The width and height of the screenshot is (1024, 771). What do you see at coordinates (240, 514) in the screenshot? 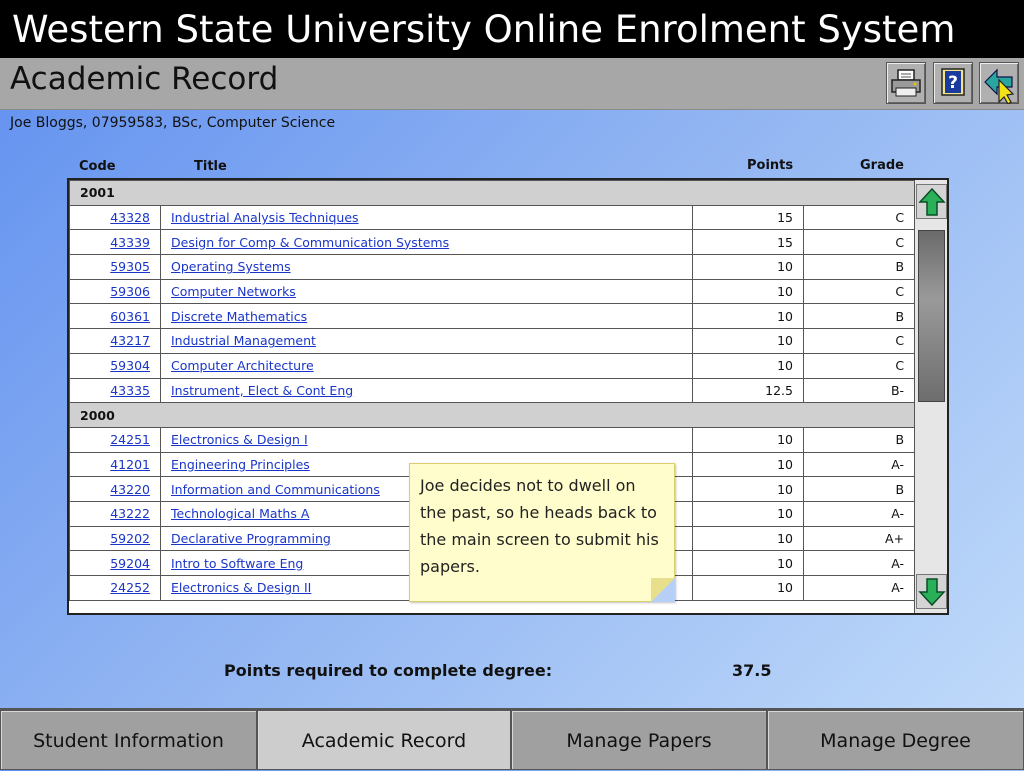
I see `paper-title-link: Technological Maths A` at bounding box center [240, 514].